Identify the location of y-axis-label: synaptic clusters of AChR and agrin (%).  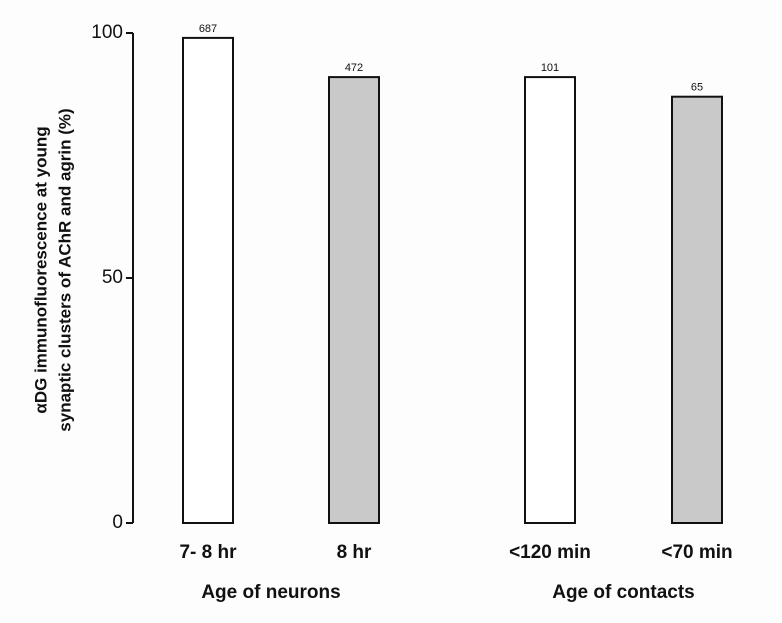
(64, 269).